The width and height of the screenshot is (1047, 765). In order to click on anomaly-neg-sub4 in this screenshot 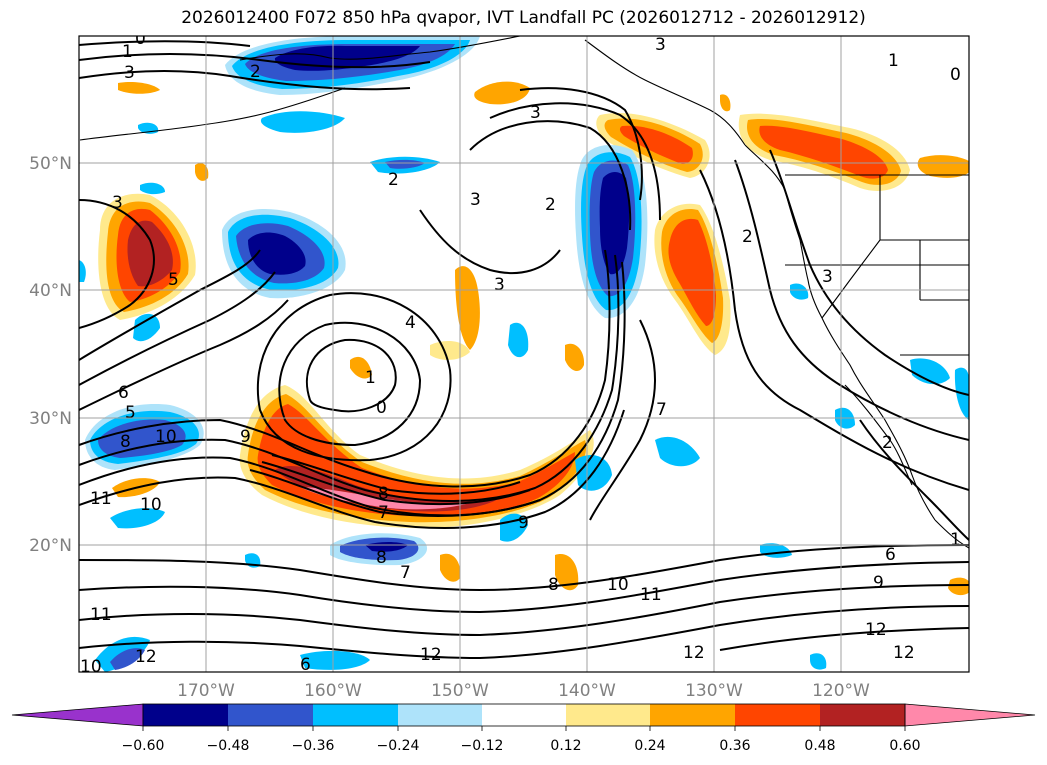, I will do `click(518, 340)`.